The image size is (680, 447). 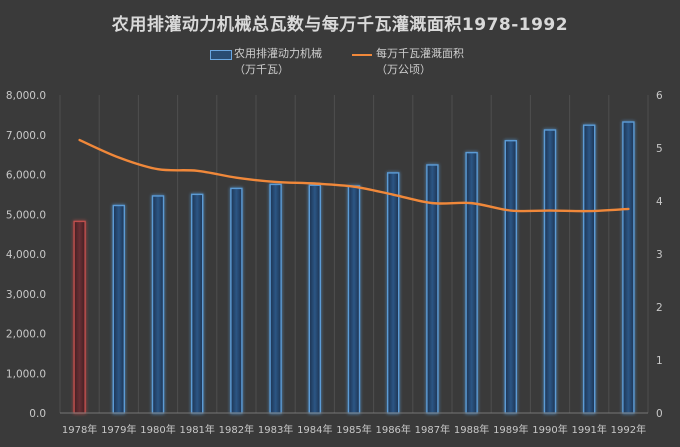 What do you see at coordinates (403, 69) in the screenshot?
I see `legend-line-unit: （万公顷）` at bounding box center [403, 69].